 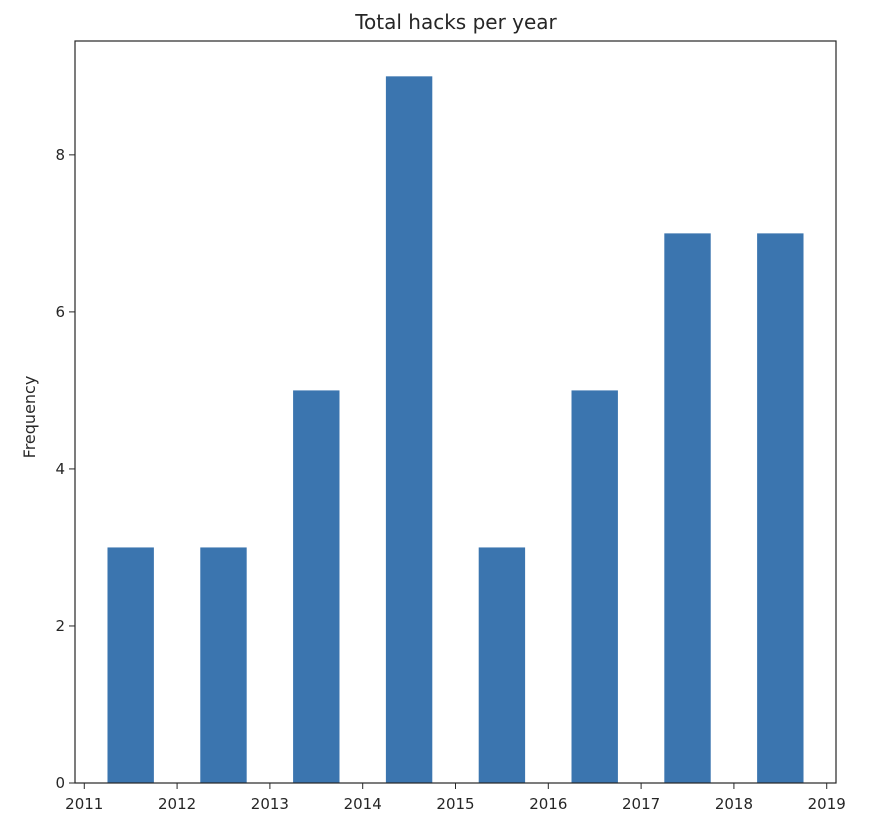 What do you see at coordinates (780, 508) in the screenshot?
I see `bar-2018` at bounding box center [780, 508].